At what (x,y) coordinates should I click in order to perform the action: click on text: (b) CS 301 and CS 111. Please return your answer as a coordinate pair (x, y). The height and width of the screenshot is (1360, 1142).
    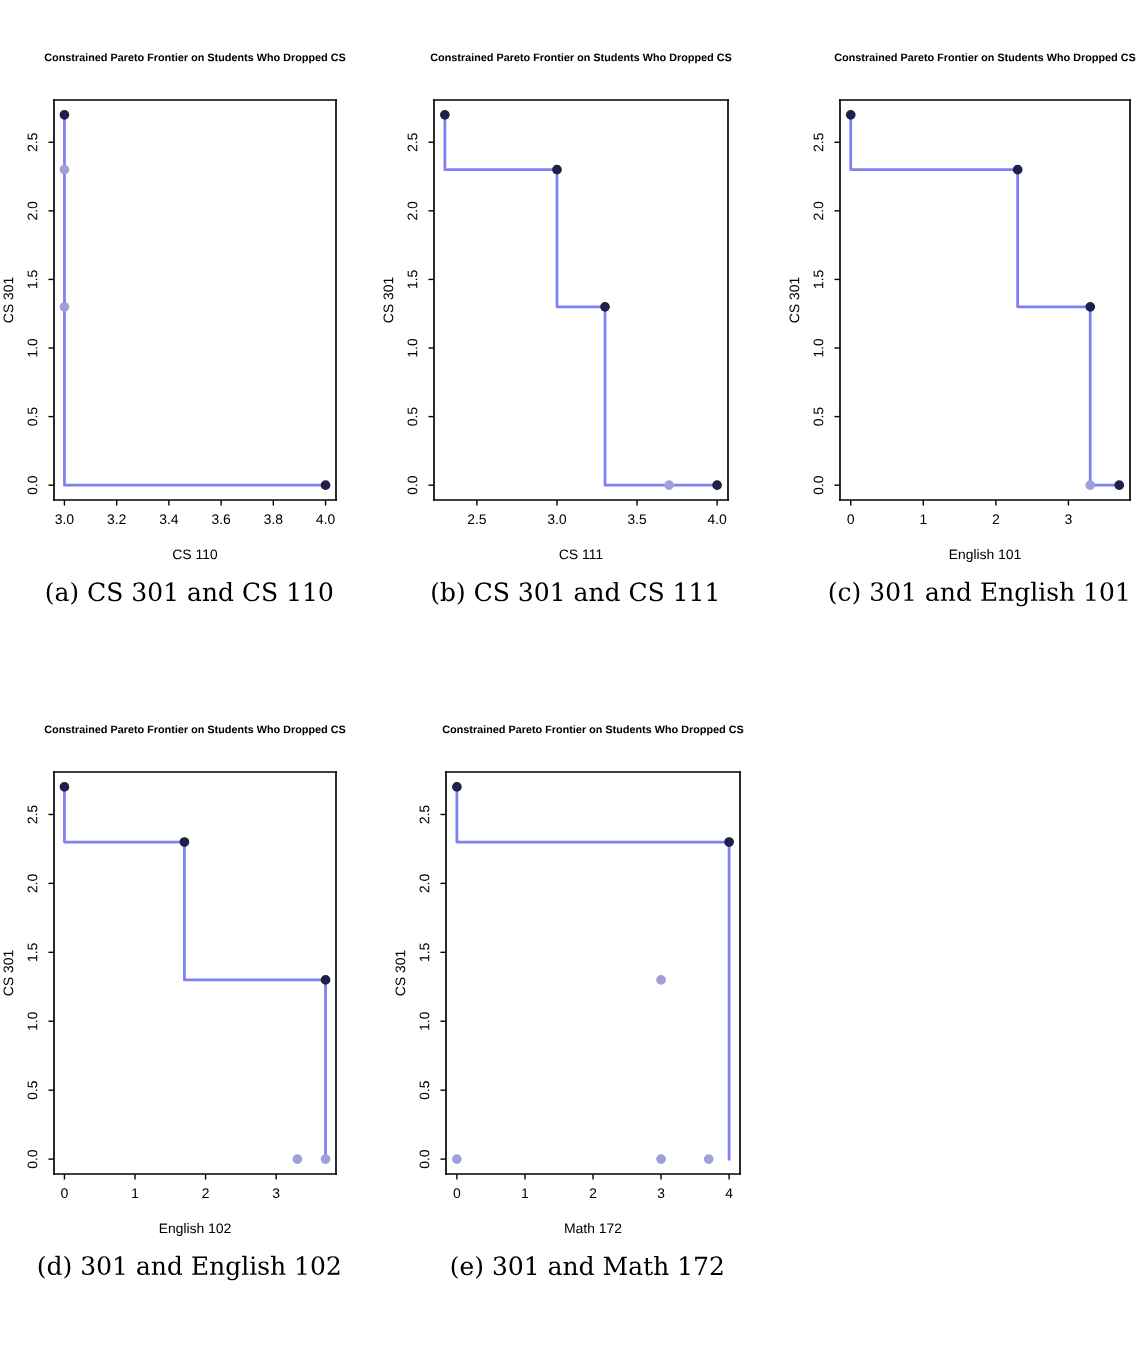
    Looking at the image, I should click on (574, 593).